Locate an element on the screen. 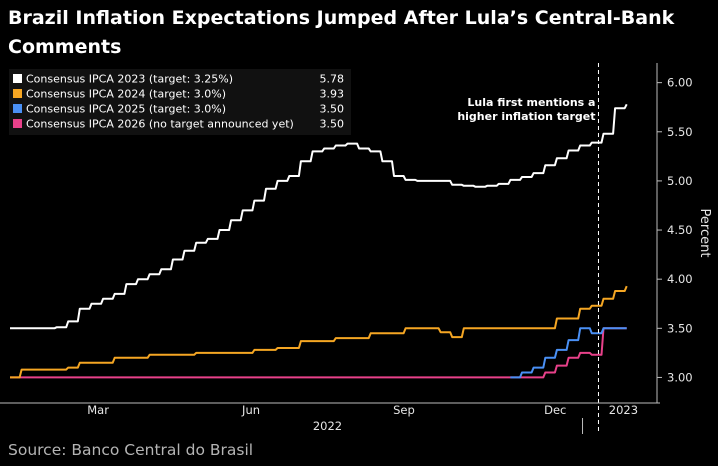  x-tick-label: Jun is located at coordinates (250, 410).